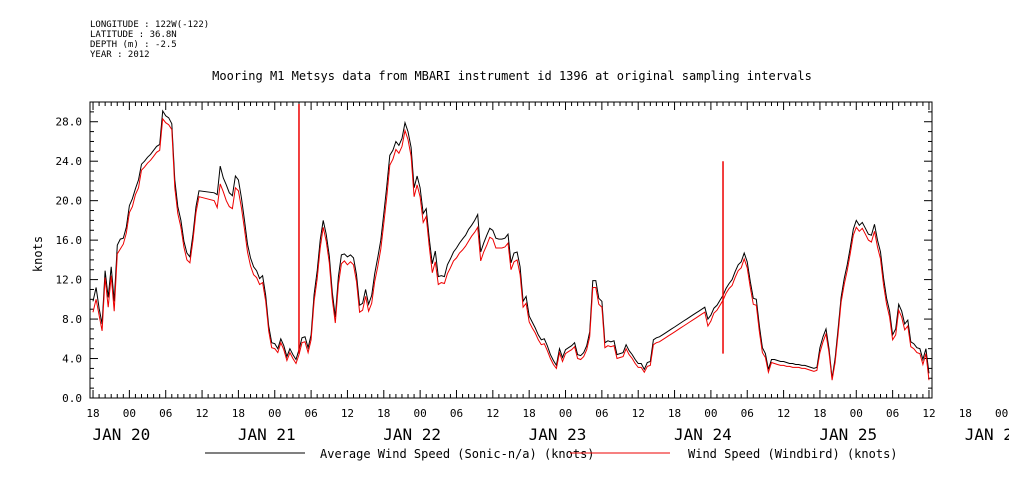  I want to click on y-tick-label: 28.0, so click(69, 122).